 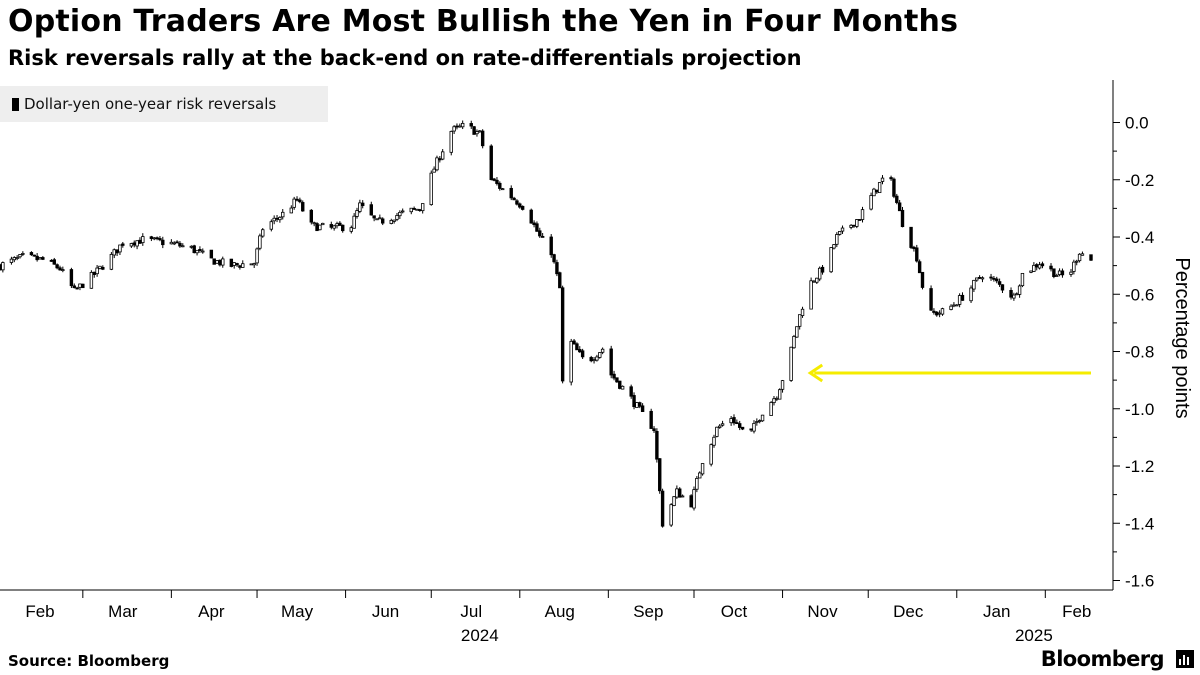 What do you see at coordinates (15, 104) in the screenshot?
I see `legend-swatch` at bounding box center [15, 104].